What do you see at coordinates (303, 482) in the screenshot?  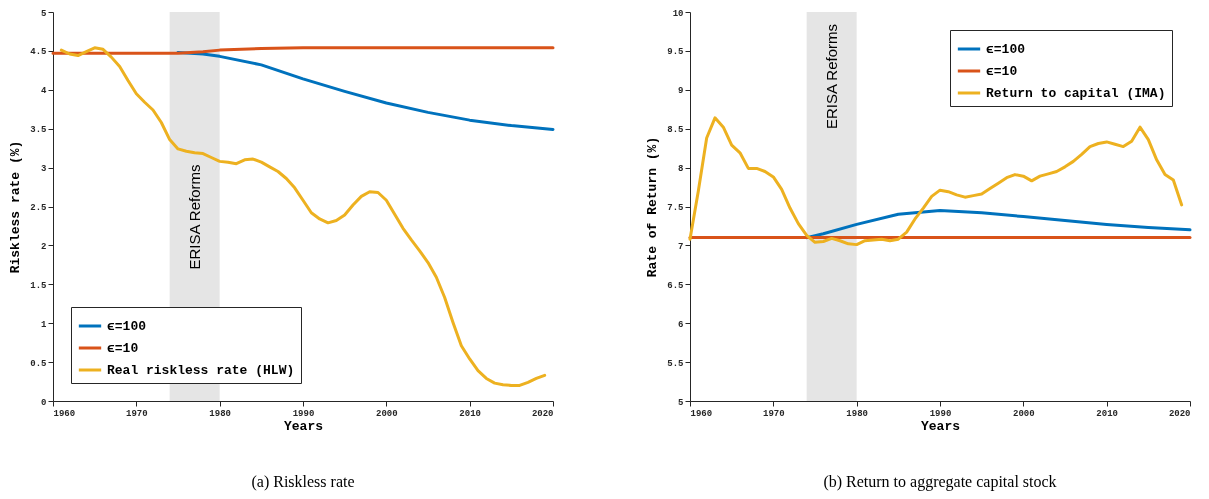 I see `text: (a) Riskless rate` at bounding box center [303, 482].